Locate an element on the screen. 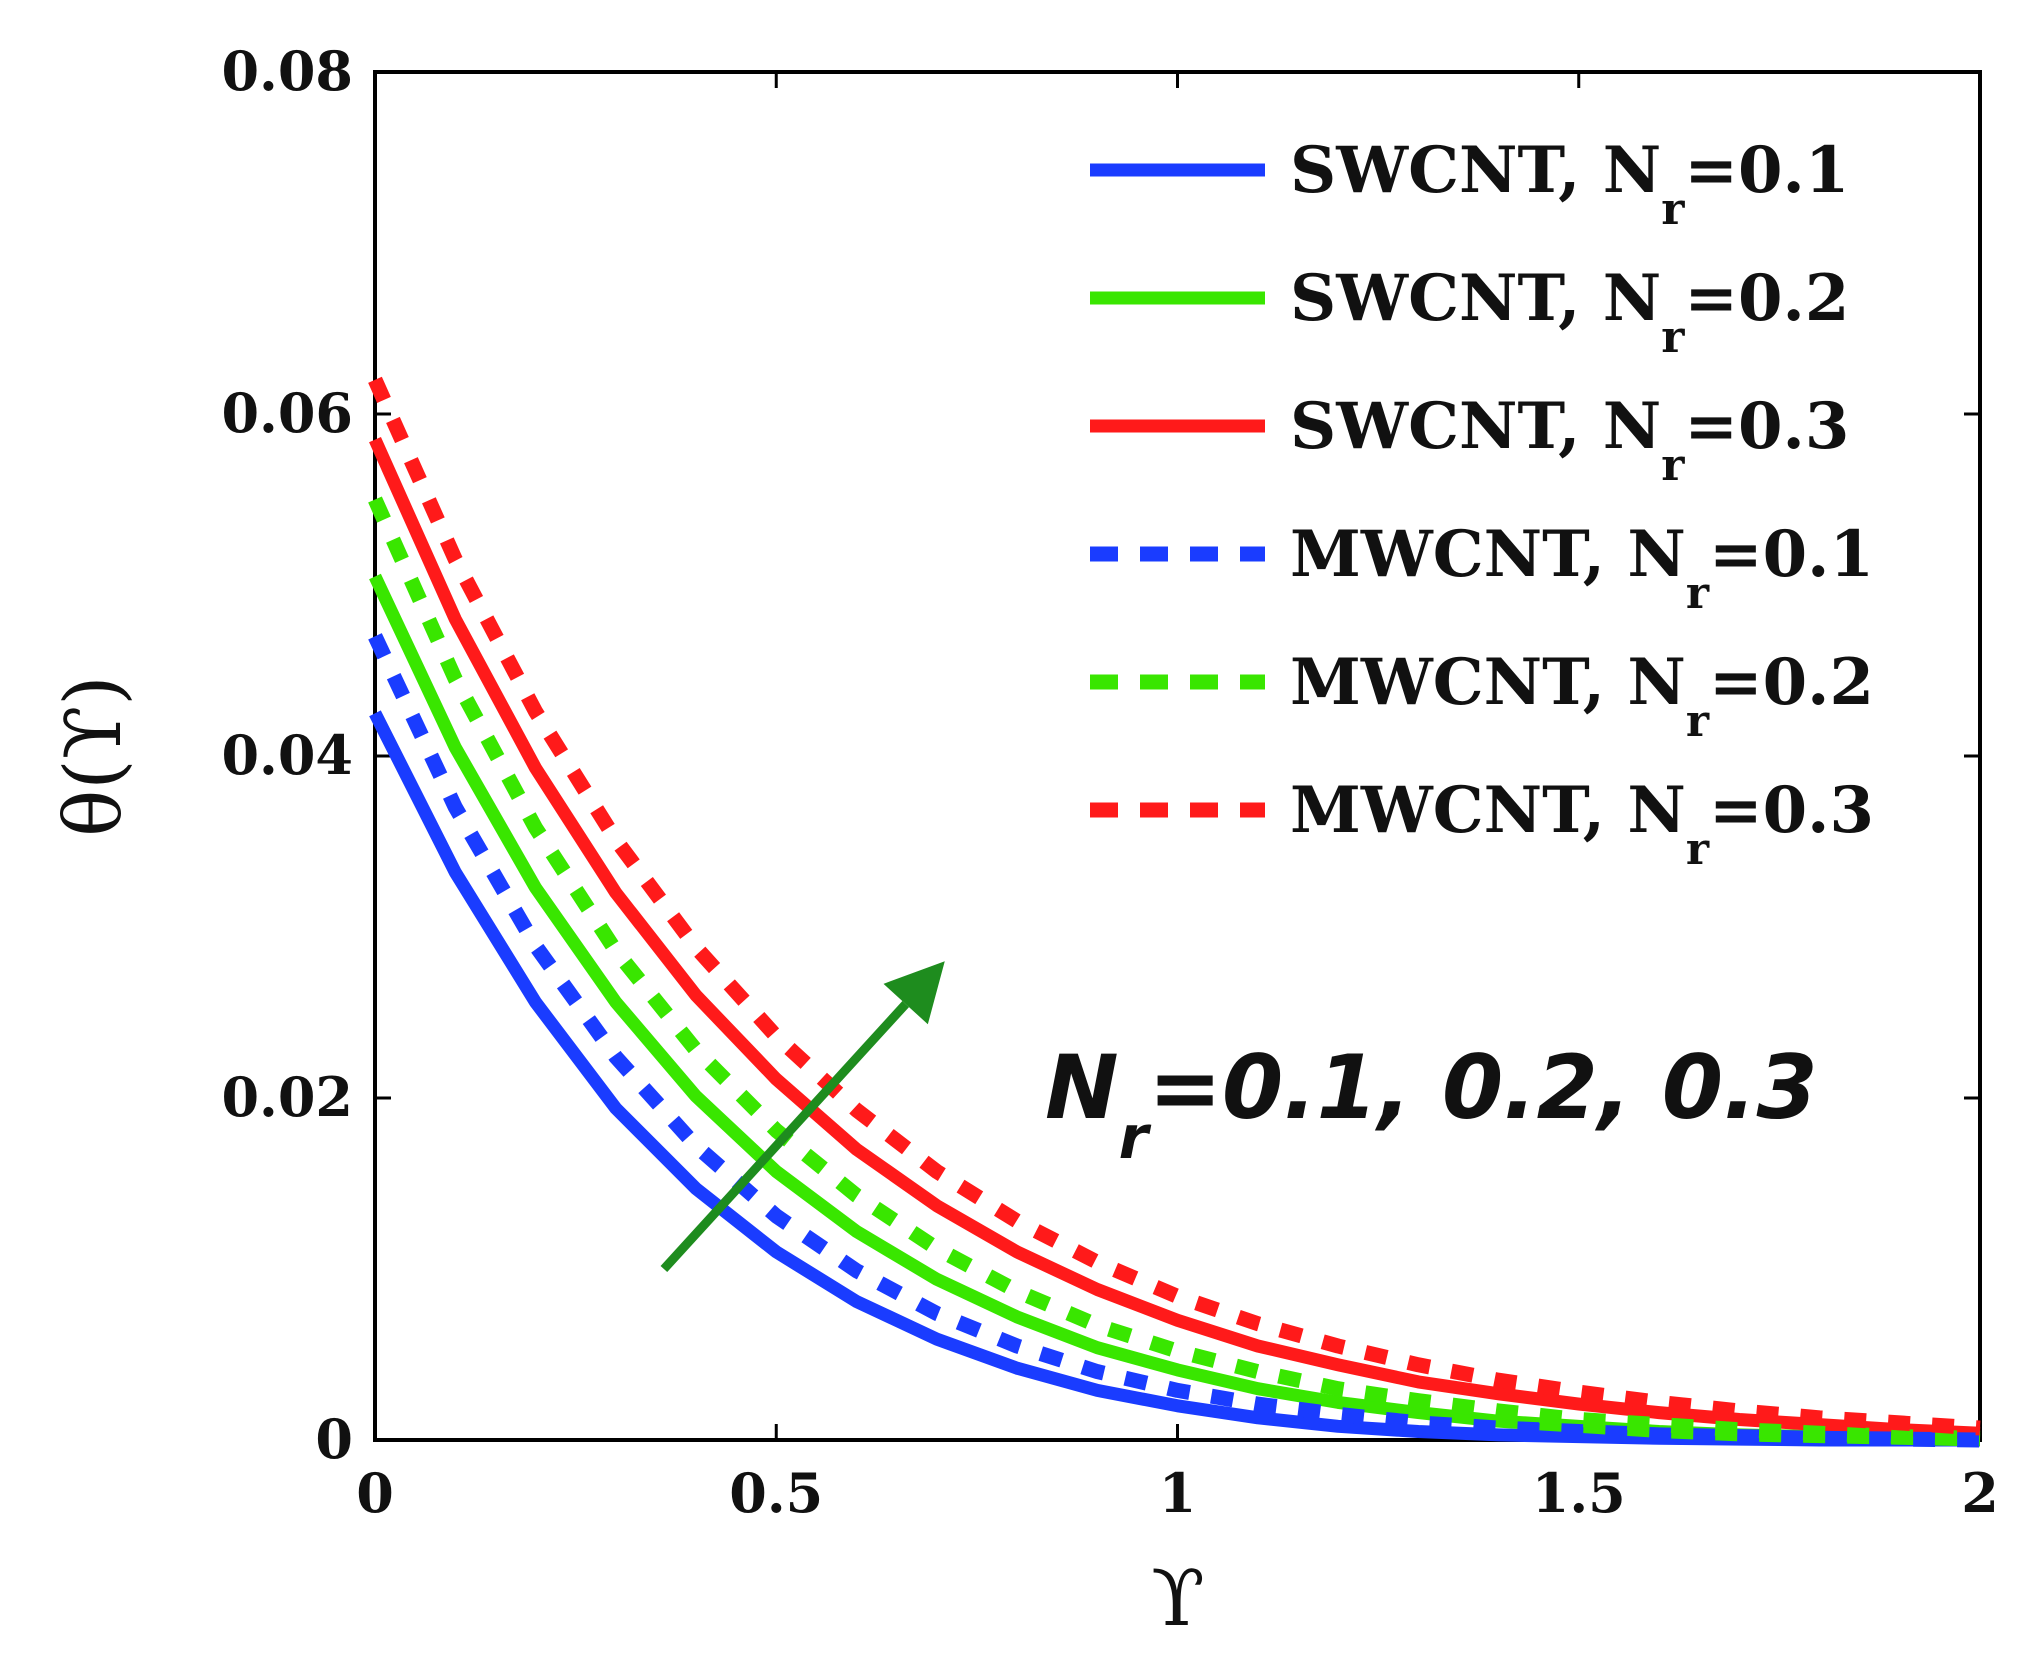 Image resolution: width=2028 pixels, height=1668 pixels. x-tick-label: 2 is located at coordinates (1980, 1493).